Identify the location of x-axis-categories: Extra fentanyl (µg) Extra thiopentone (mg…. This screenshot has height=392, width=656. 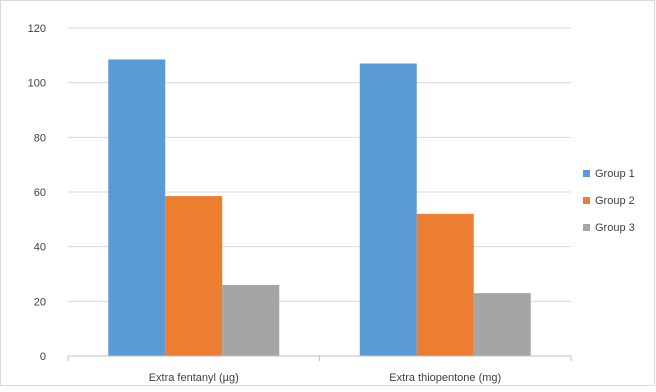
(325, 378).